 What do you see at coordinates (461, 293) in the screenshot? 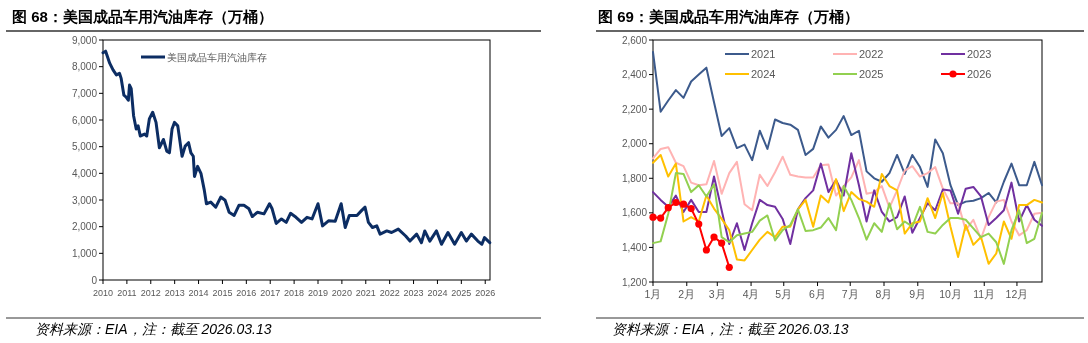
I see `x-tick-label: 2025` at bounding box center [461, 293].